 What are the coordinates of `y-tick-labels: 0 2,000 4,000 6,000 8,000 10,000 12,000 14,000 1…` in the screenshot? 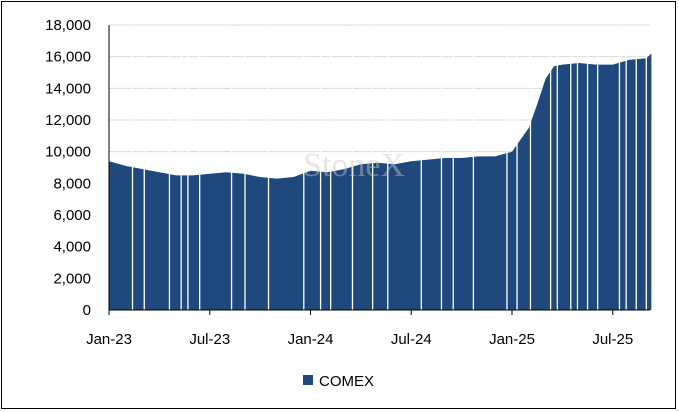 It's located at (68, 168).